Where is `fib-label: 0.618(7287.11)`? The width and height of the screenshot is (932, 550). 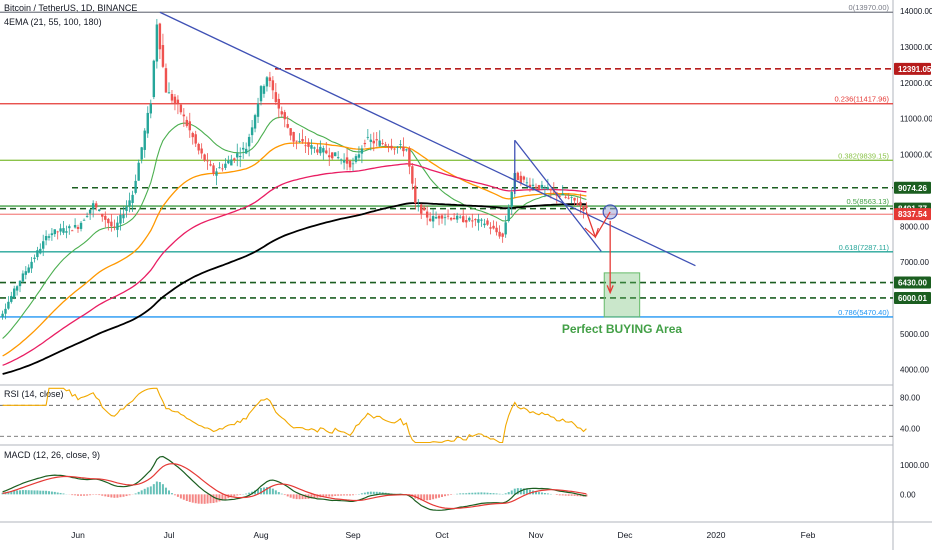 fib-label: 0.618(7287.11) is located at coordinates (864, 247).